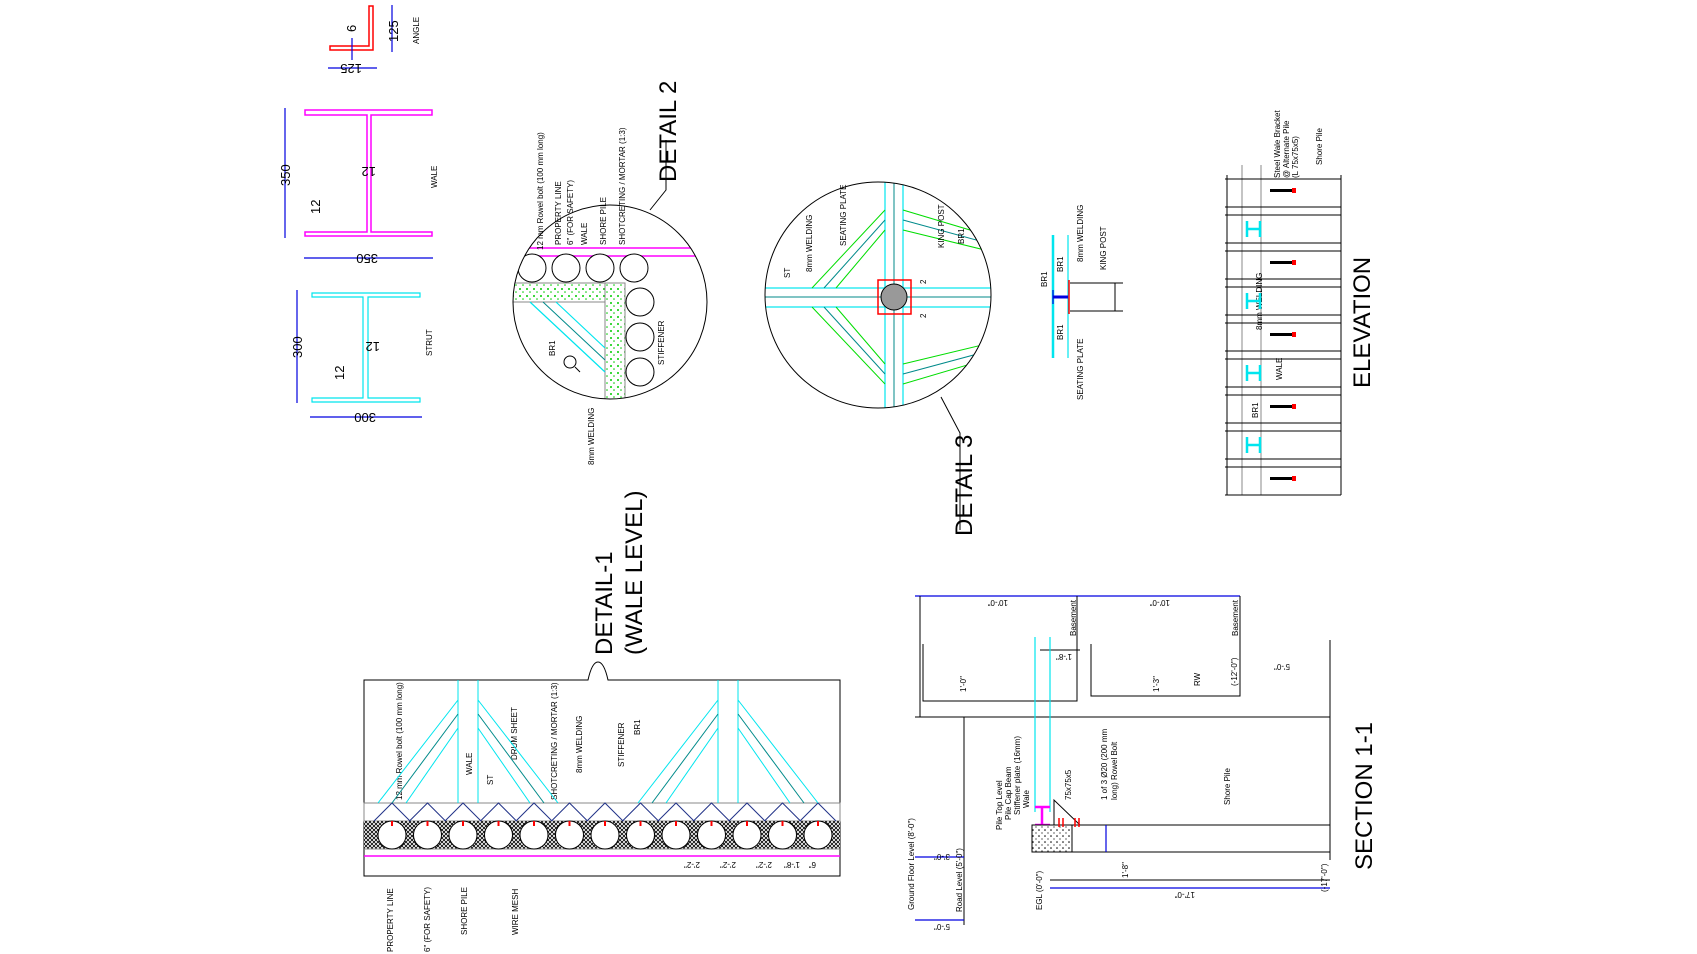 This screenshot has width=1697, height=954. Describe the element at coordinates (358, 187) in the screenshot. I see `wale-section: 350 12 12 350 WALE` at that location.